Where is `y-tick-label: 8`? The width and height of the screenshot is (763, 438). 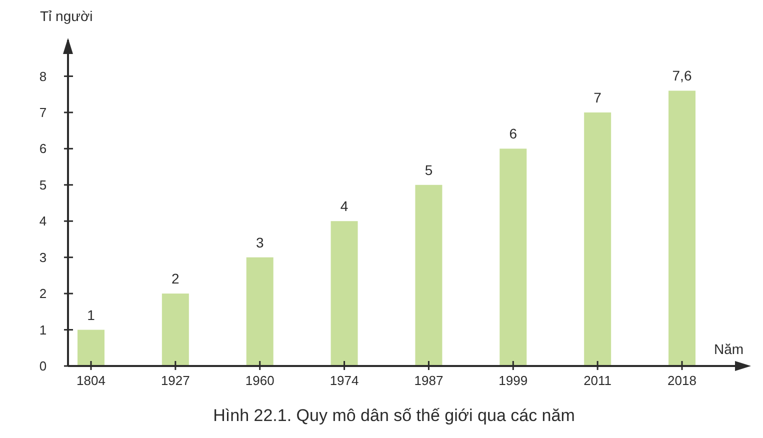
y-tick-label: 8 is located at coordinates (43, 76).